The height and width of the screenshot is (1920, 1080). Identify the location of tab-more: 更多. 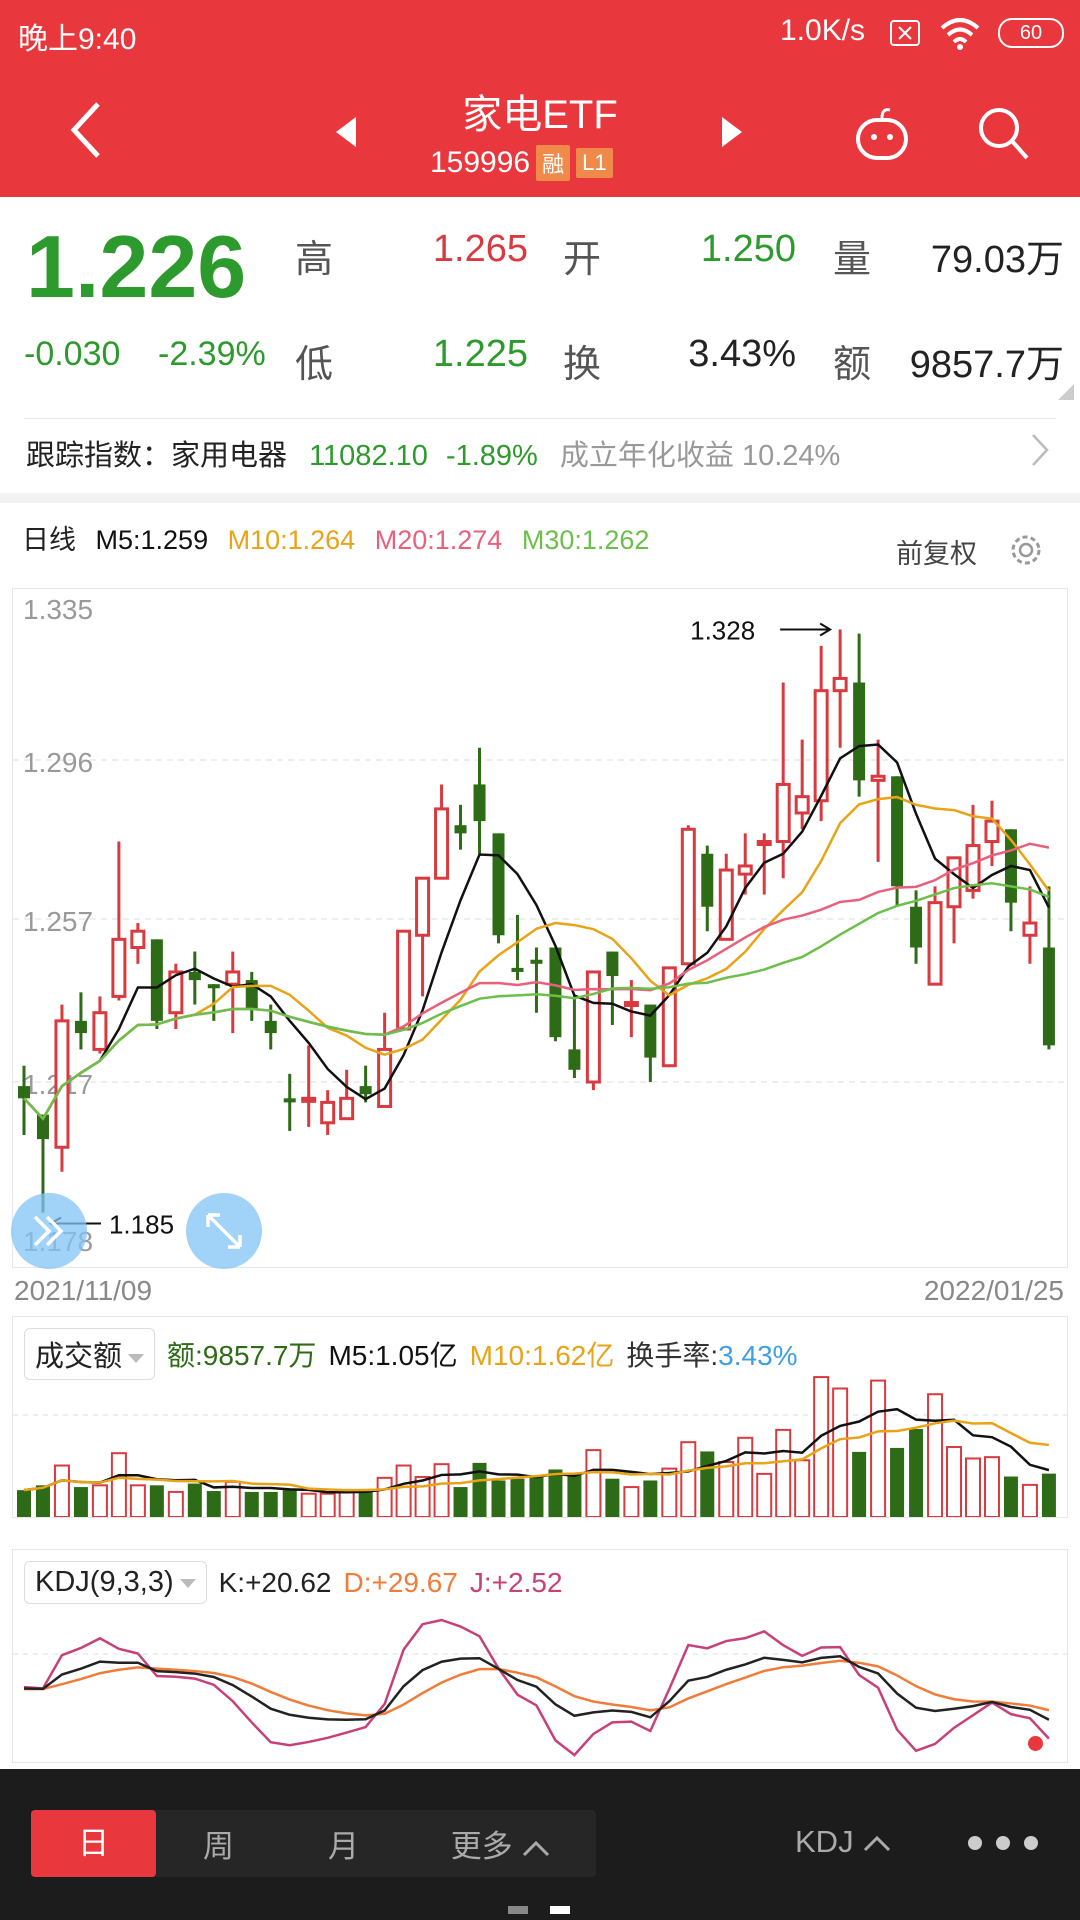
(501, 1843).